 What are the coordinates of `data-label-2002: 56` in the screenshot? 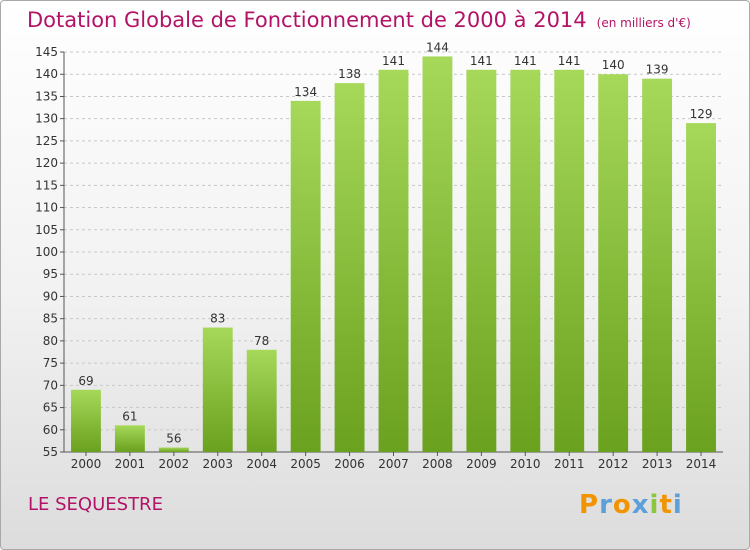 It's located at (173, 439).